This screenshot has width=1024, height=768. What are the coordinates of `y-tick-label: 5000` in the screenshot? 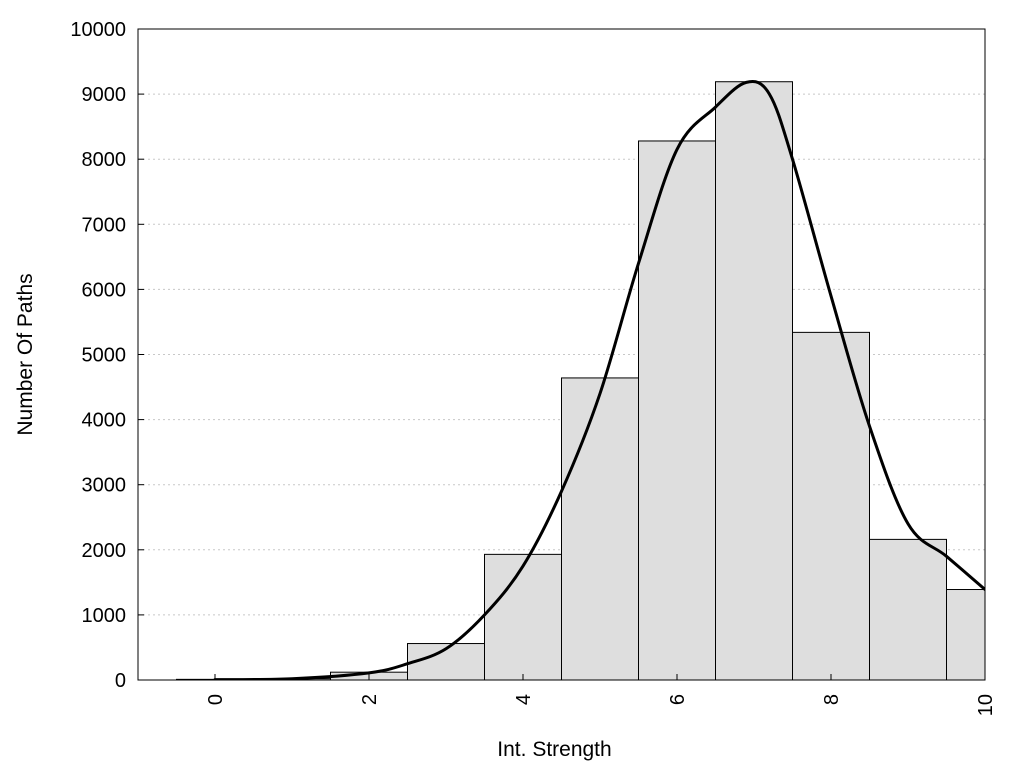 It's located at (104, 356).